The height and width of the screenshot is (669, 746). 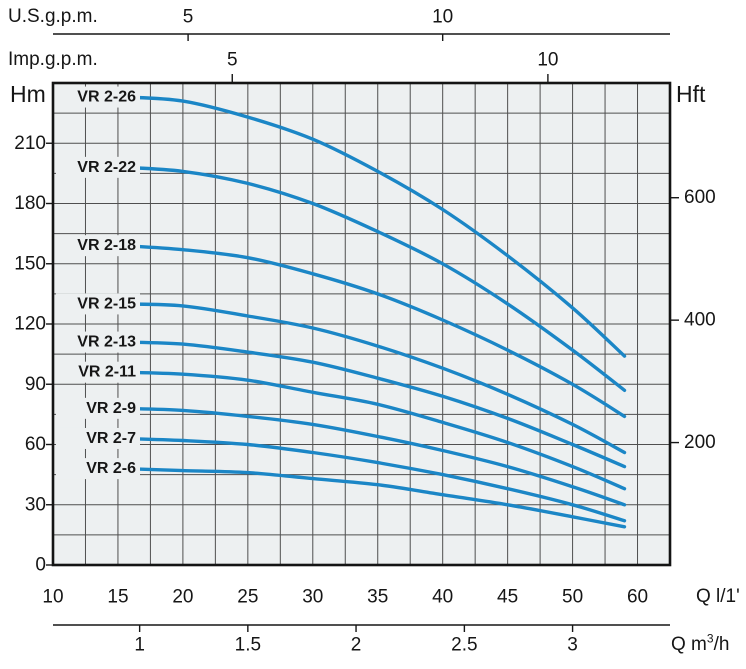 I want to click on flow-m3h-unit-prefix: Q m, so click(x=689, y=644).